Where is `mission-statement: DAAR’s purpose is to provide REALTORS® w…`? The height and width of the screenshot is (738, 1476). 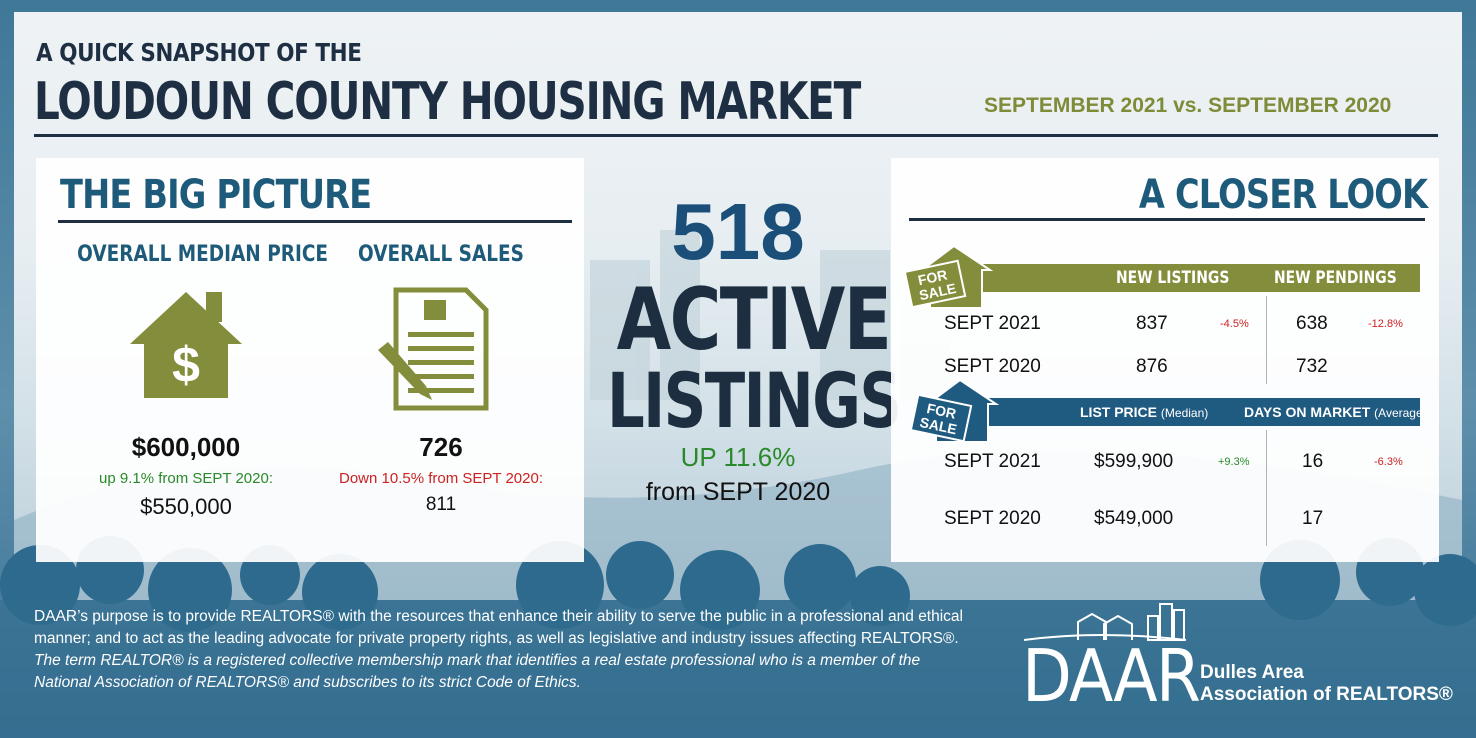 mission-statement: DAAR’s purpose is to provide REALTORS® w… is located at coordinates (504, 650).